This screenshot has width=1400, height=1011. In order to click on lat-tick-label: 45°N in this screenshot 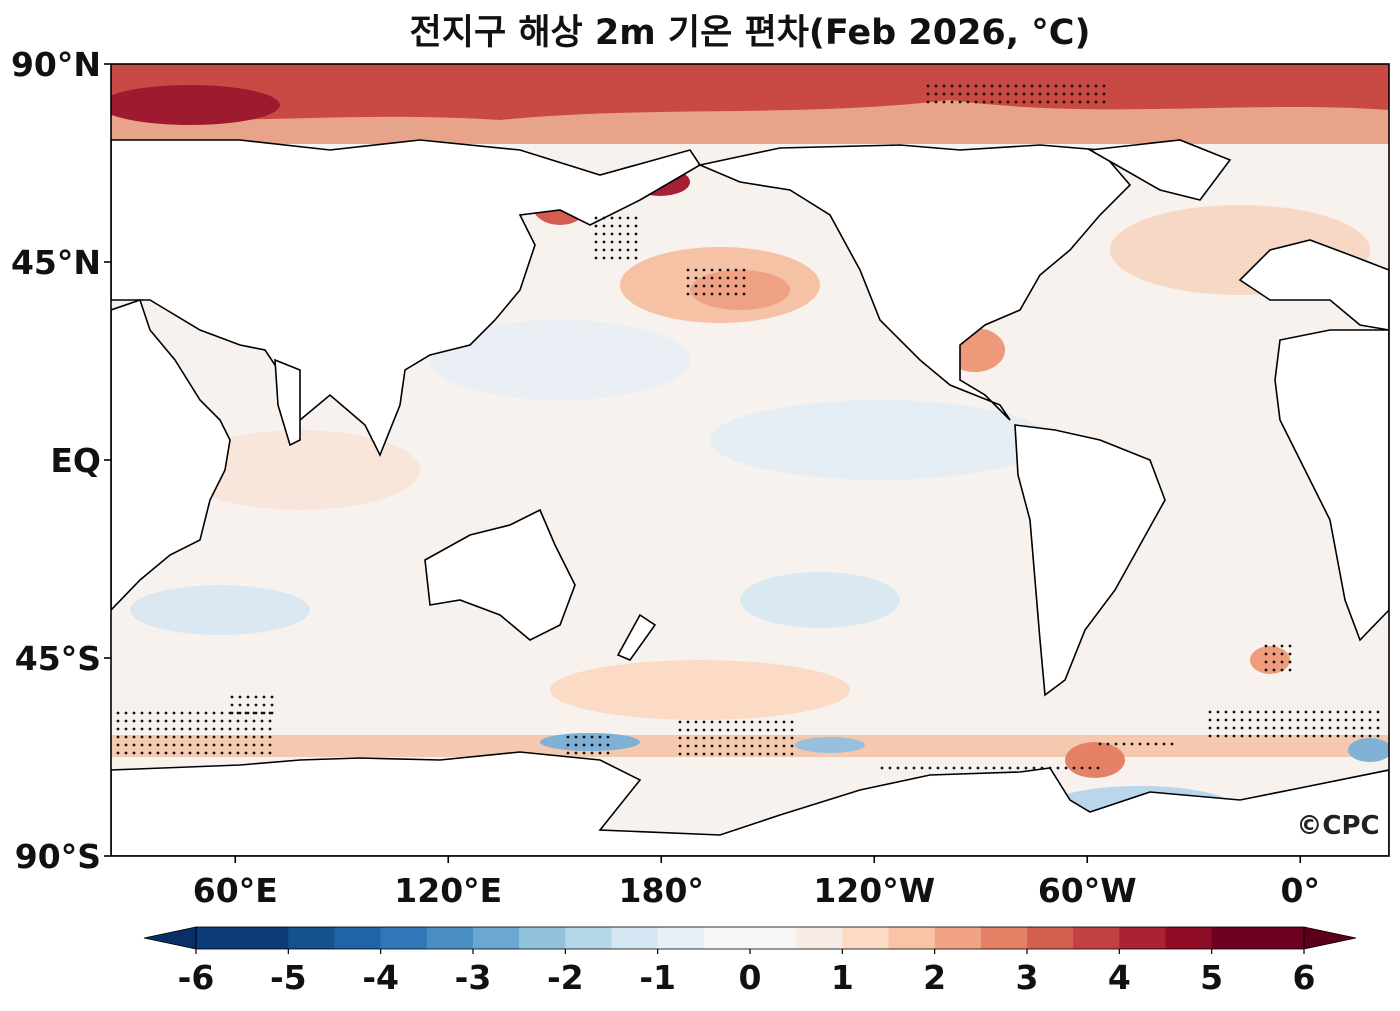, I will do `click(56, 262)`.